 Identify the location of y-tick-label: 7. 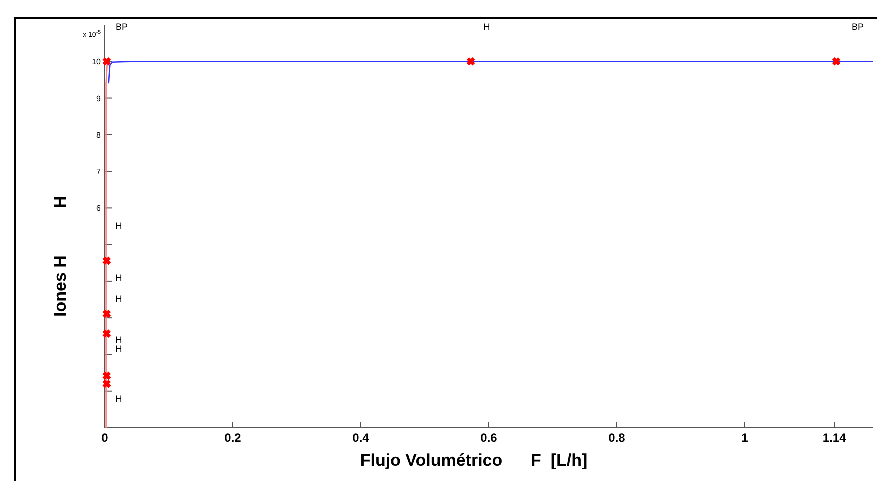
(99, 172).